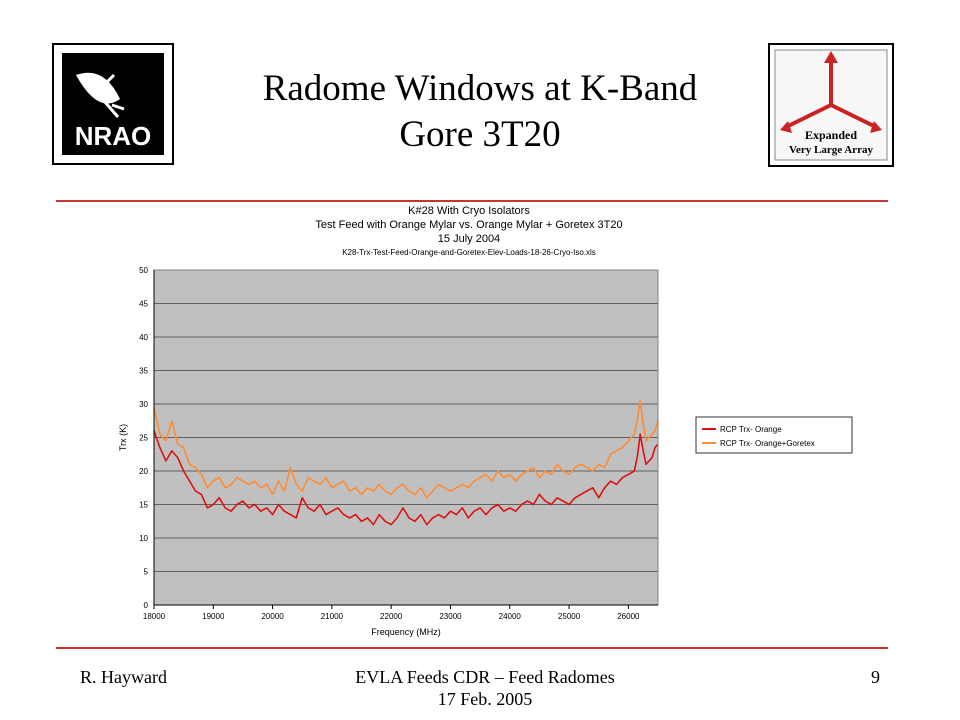  What do you see at coordinates (480, 88) in the screenshot?
I see `slide-title-line1: Radome Windows at K-Band` at bounding box center [480, 88].